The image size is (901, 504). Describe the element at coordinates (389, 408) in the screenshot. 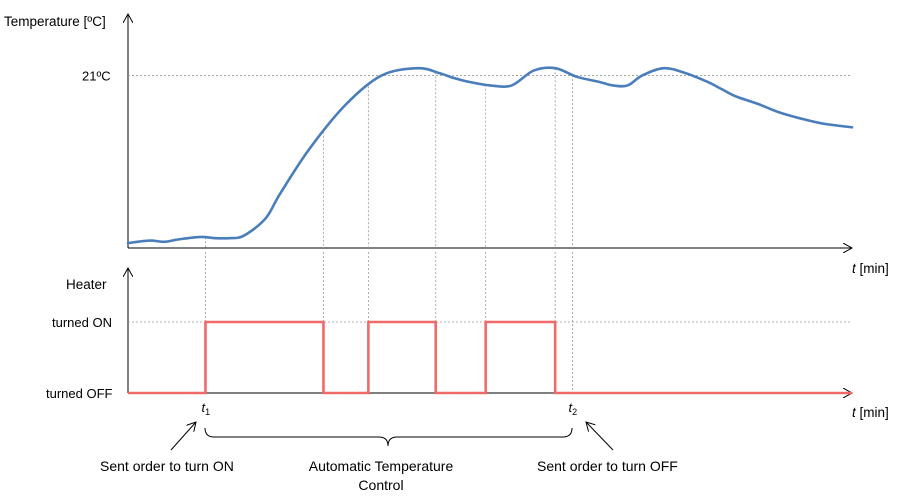

I see `time-markers: t1 t2` at that location.